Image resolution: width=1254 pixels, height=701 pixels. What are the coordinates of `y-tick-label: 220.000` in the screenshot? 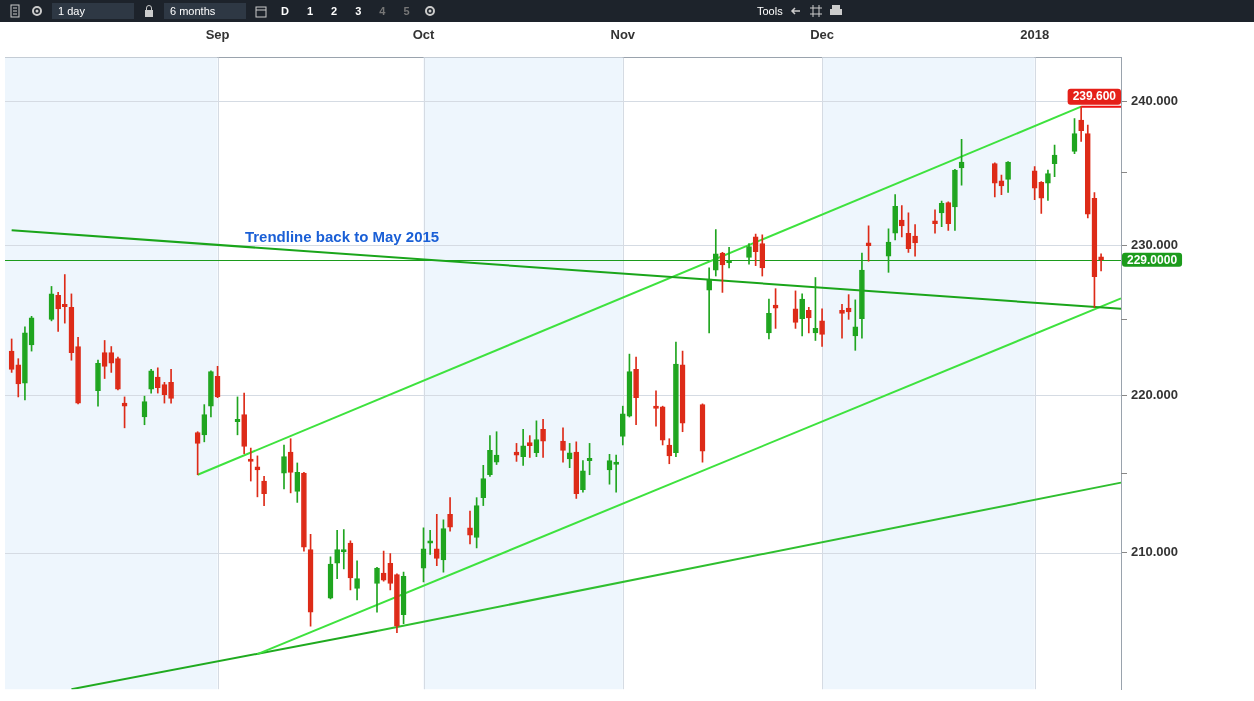 It's located at (1155, 394).